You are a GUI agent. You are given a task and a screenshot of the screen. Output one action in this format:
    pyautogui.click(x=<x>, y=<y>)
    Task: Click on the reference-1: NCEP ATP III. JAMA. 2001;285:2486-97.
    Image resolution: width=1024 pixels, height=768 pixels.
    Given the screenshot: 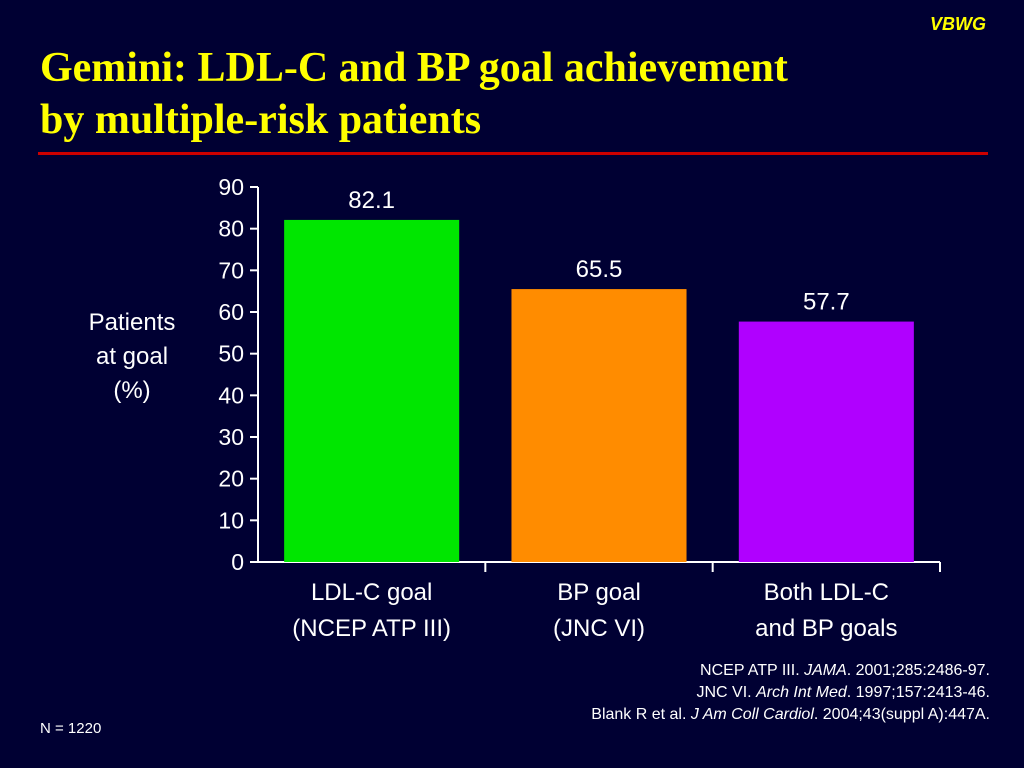 What is the action you would take?
    pyautogui.click(x=790, y=671)
    